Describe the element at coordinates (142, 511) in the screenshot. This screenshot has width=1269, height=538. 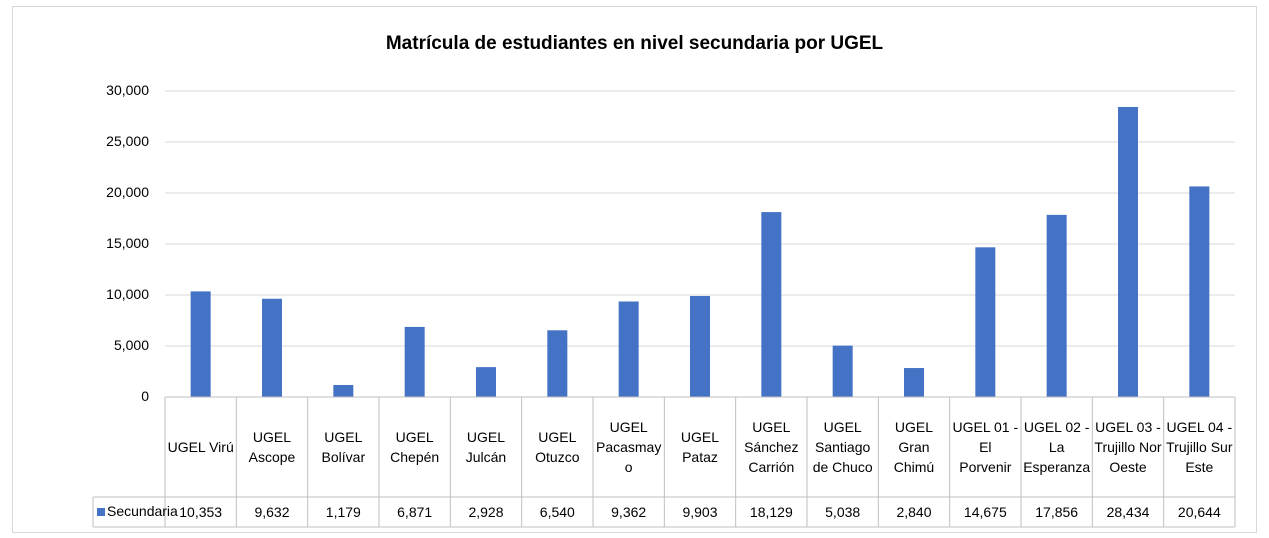
I see `legend-label: Secundaria` at that location.